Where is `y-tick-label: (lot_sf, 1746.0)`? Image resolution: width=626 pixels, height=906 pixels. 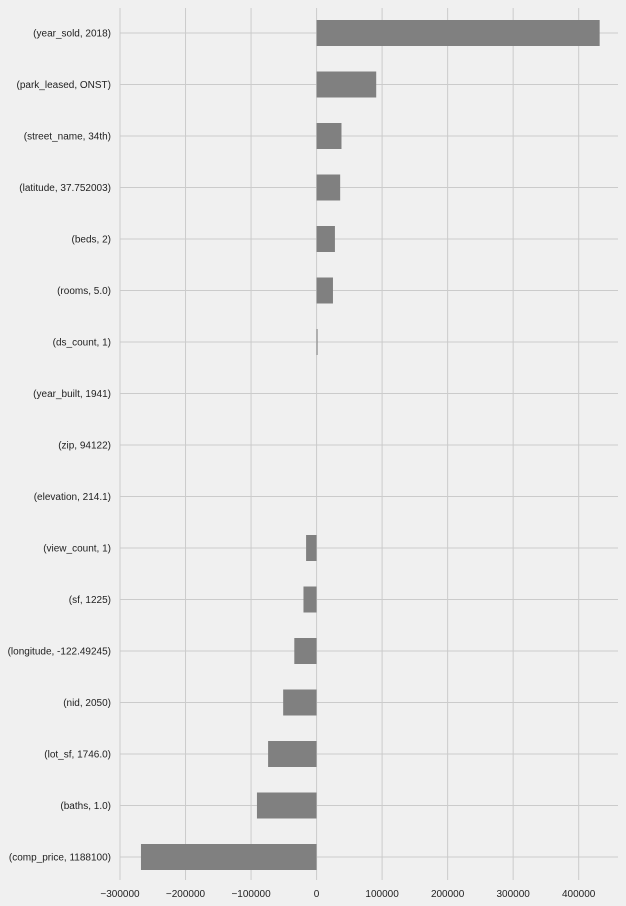 y-tick-label: (lot_sf, 1746.0) is located at coordinates (77, 755).